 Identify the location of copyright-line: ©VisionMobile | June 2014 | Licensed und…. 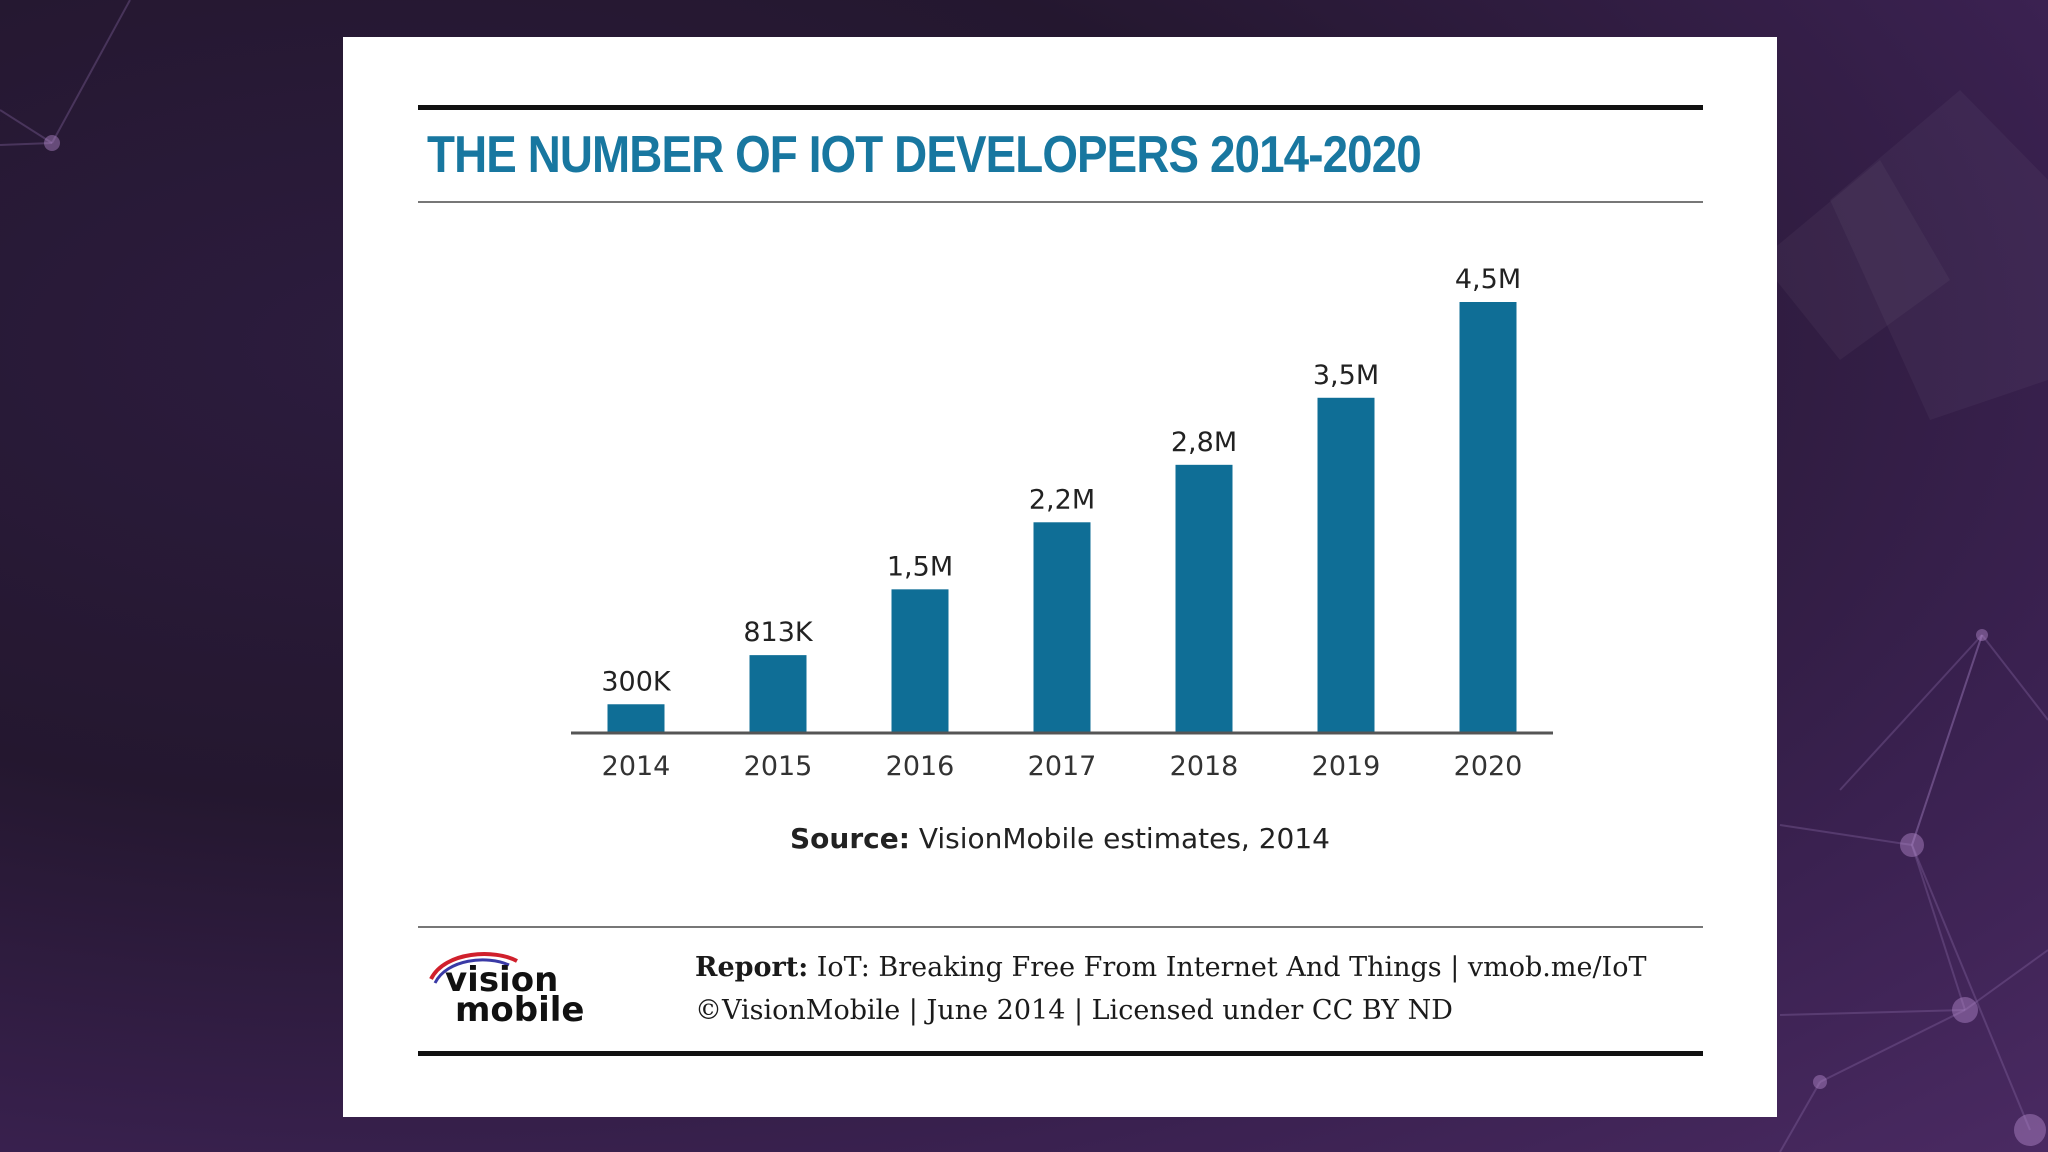
(1074, 1010).